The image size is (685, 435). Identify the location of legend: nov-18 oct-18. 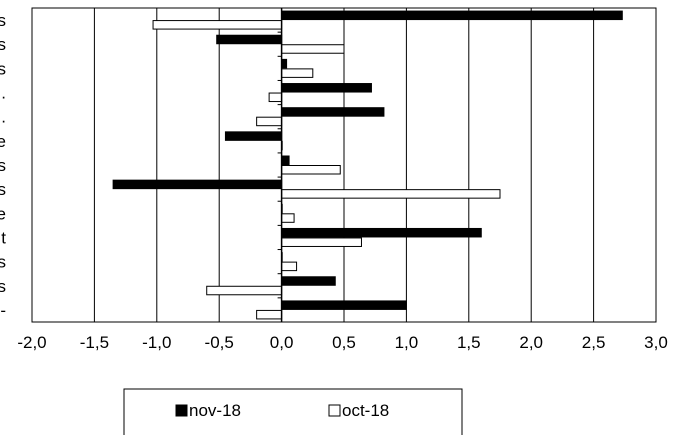
(293, 411).